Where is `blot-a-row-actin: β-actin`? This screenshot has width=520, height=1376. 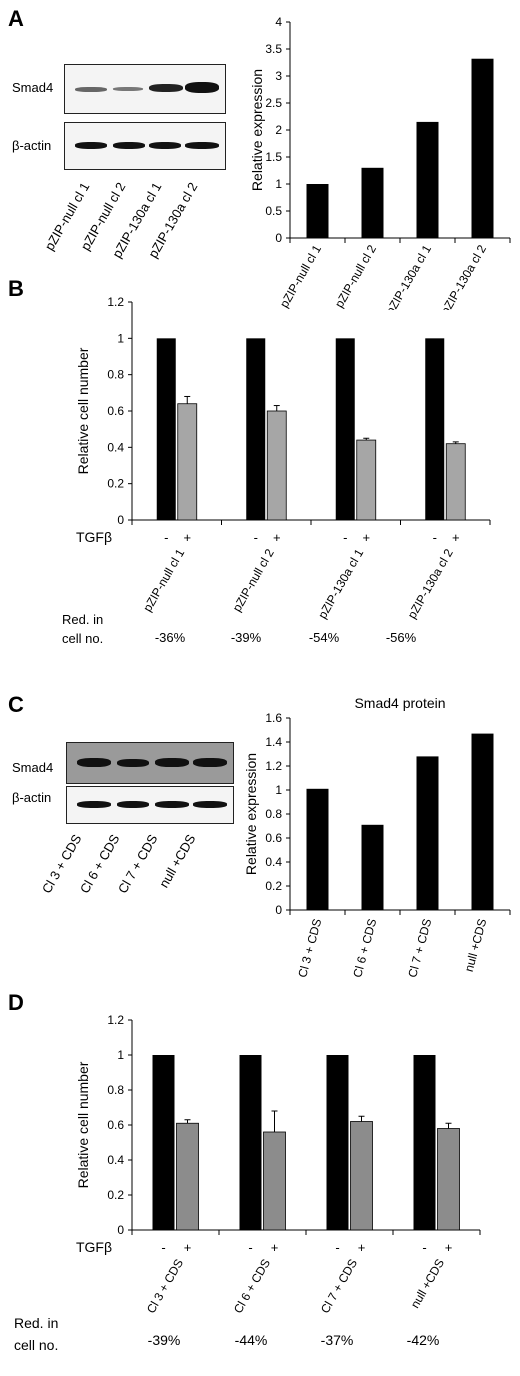 blot-a-row-actin: β-actin is located at coordinates (32, 145).